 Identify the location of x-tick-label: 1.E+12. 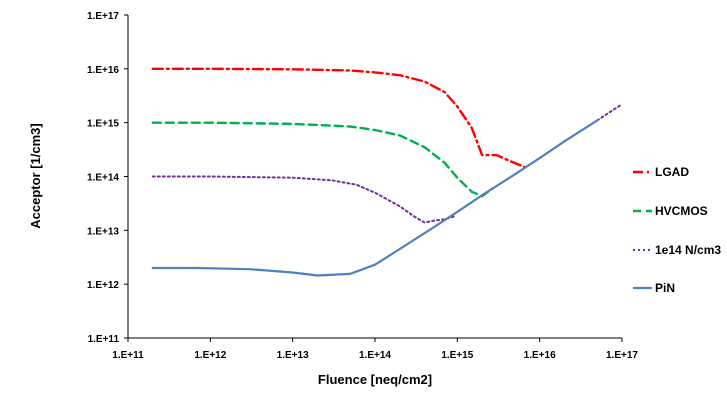
(210, 355).